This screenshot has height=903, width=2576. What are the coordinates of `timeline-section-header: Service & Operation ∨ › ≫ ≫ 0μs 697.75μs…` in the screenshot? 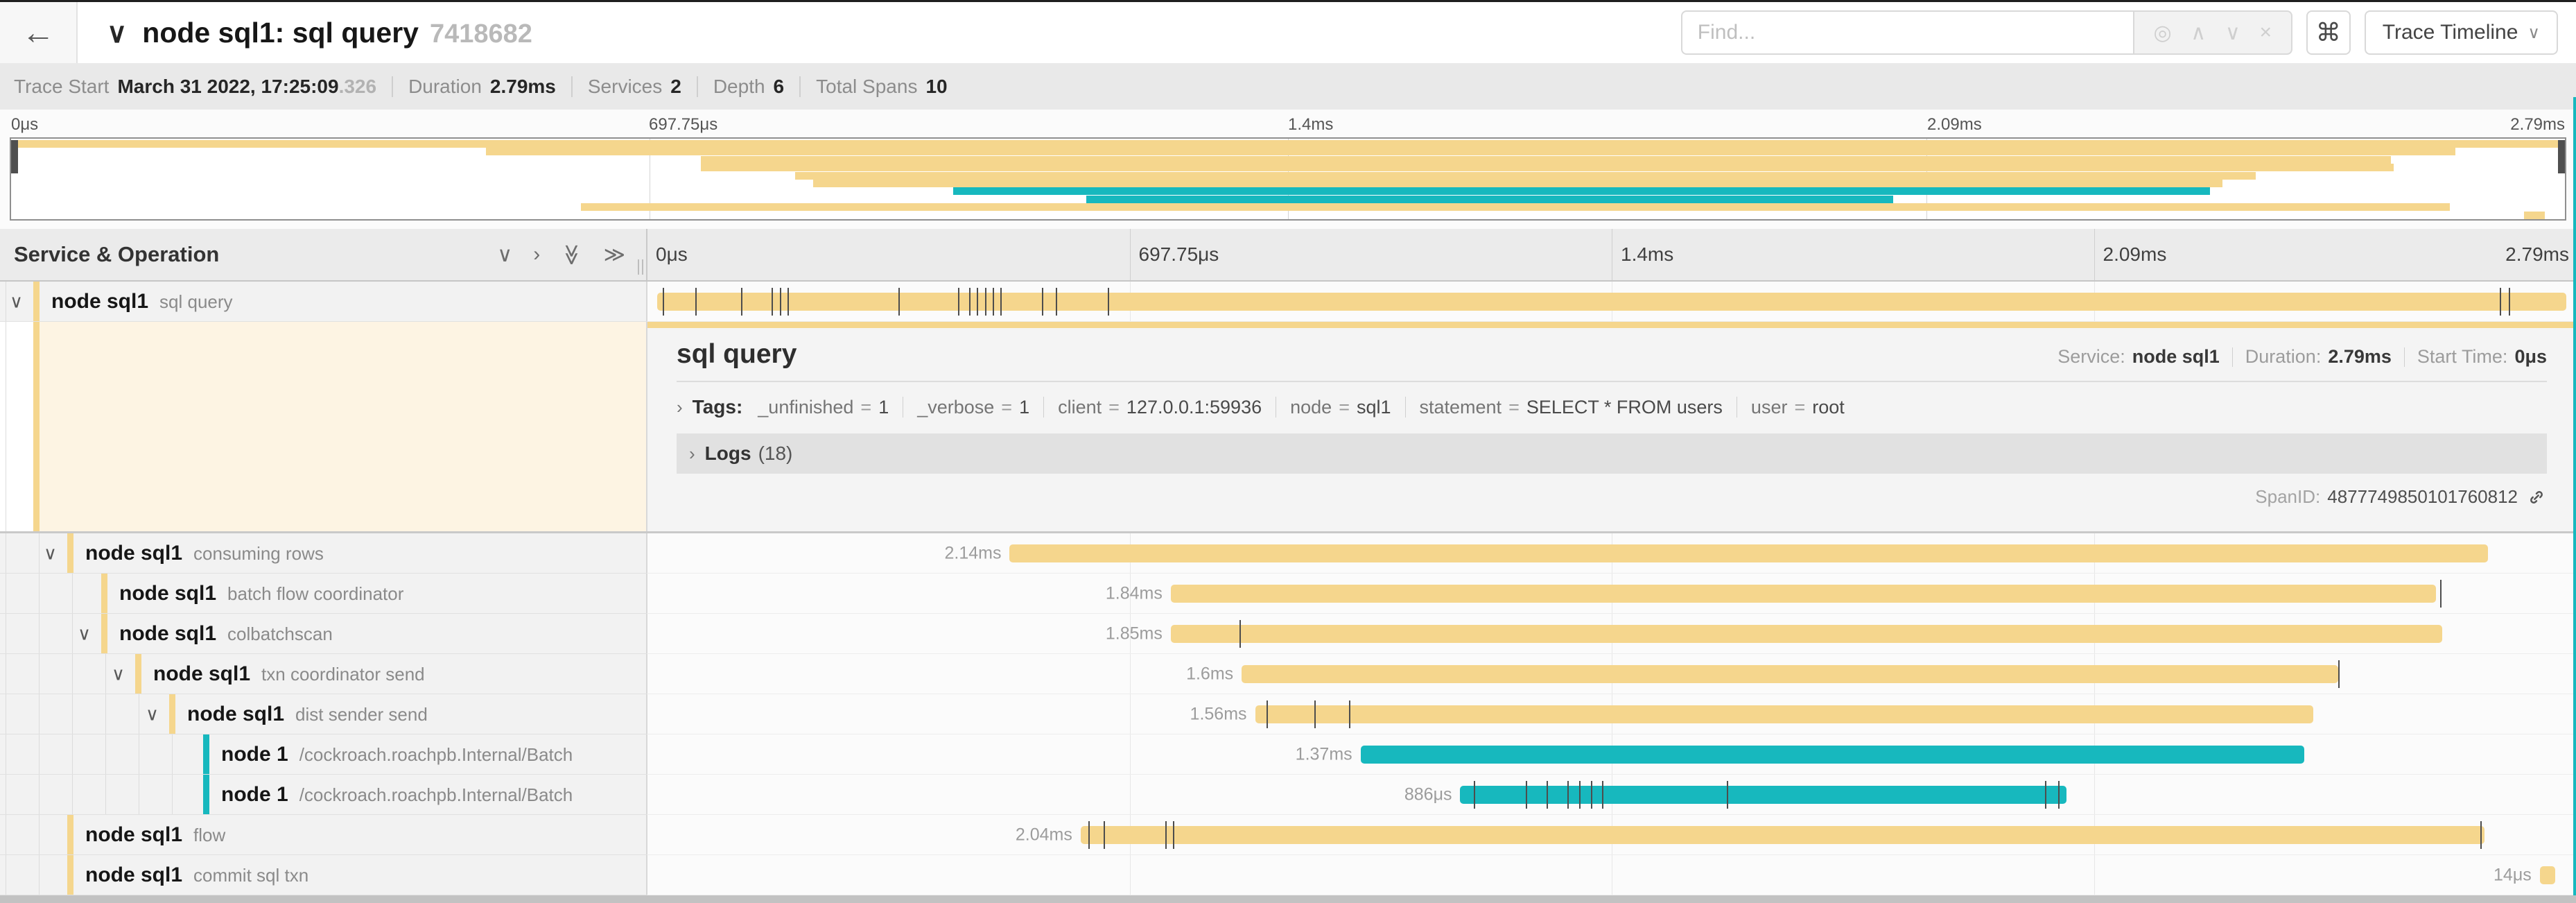 It's located at (1288, 255).